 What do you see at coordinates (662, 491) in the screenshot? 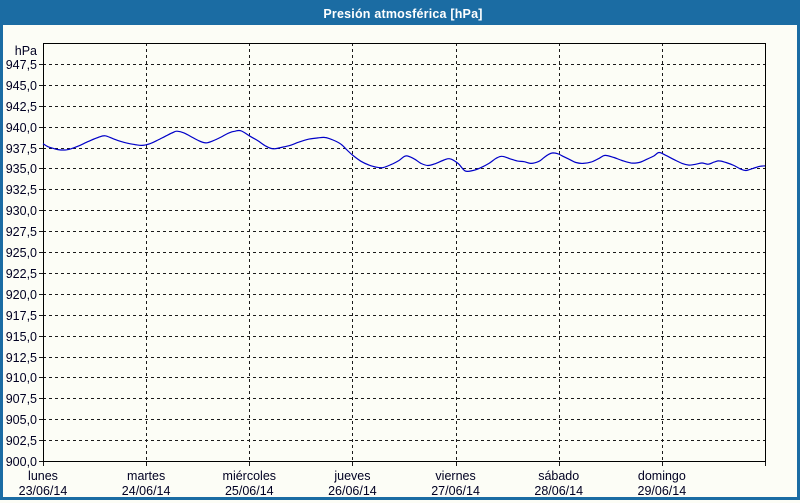
I see `x-day-date: 29/06/14` at bounding box center [662, 491].